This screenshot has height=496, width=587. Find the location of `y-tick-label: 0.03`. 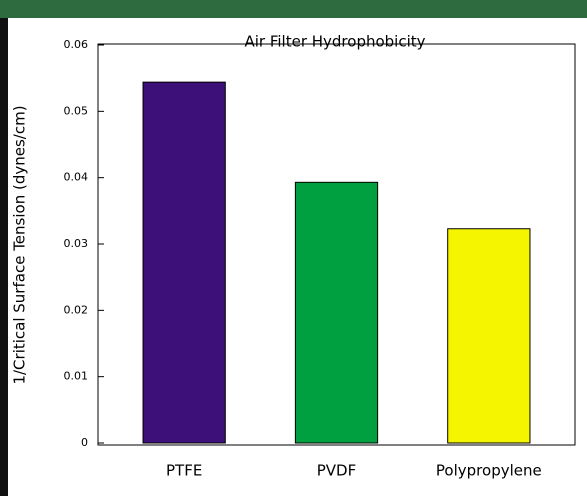

y-tick-label: 0.03 is located at coordinates (76, 243).